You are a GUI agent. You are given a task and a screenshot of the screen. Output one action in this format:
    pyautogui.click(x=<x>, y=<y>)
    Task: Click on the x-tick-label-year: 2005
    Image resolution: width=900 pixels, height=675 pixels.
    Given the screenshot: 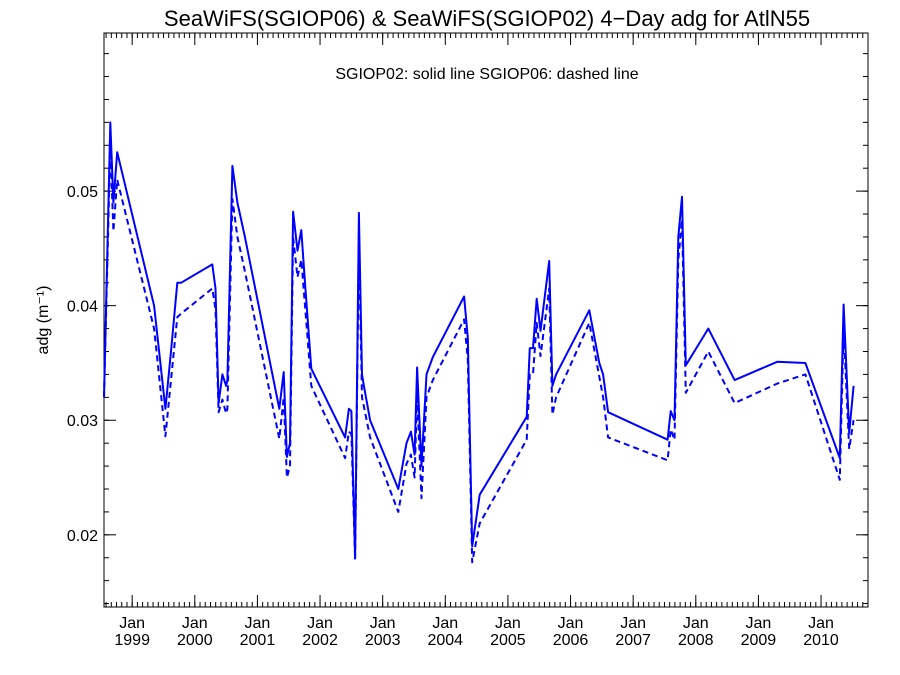 What is the action you would take?
    pyautogui.click(x=508, y=640)
    